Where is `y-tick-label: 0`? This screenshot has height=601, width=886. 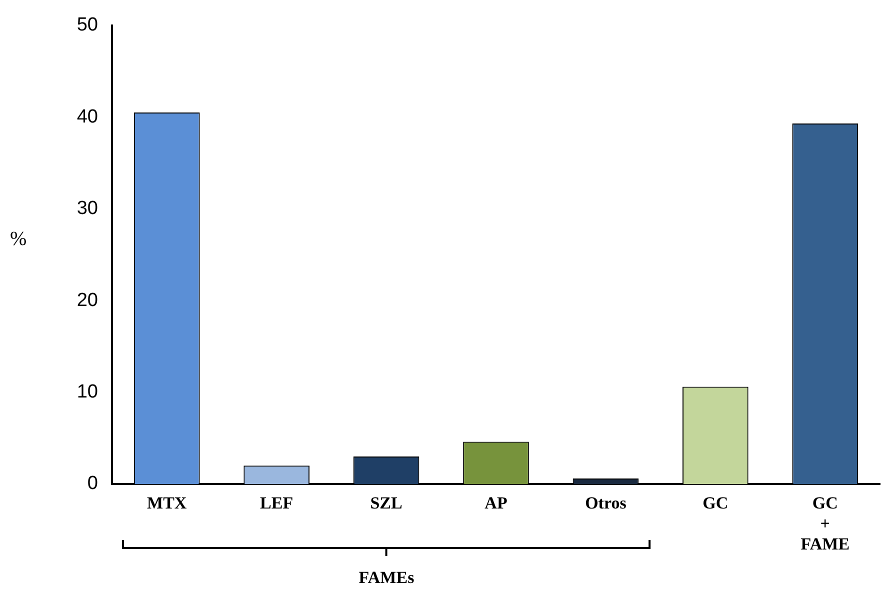
y-tick-label: 0 is located at coordinates (92, 483).